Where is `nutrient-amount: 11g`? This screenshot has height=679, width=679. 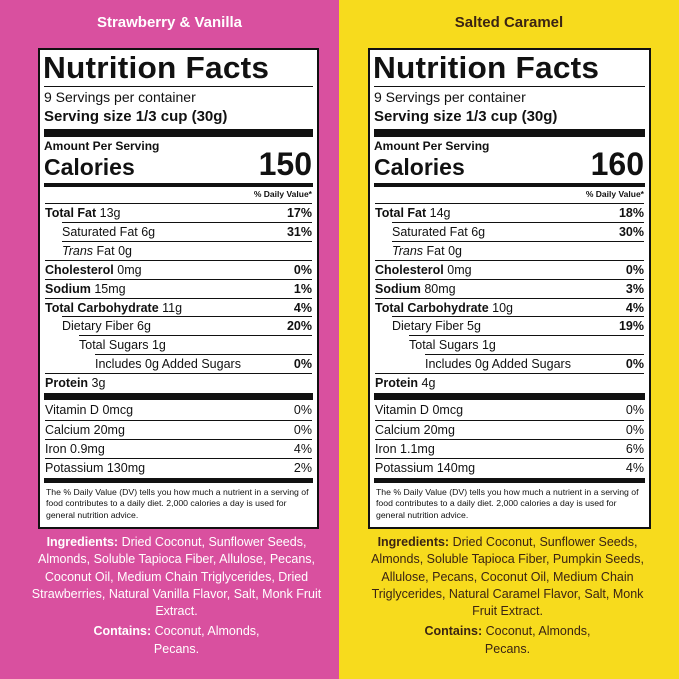
nutrient-amount: 11g is located at coordinates (172, 307).